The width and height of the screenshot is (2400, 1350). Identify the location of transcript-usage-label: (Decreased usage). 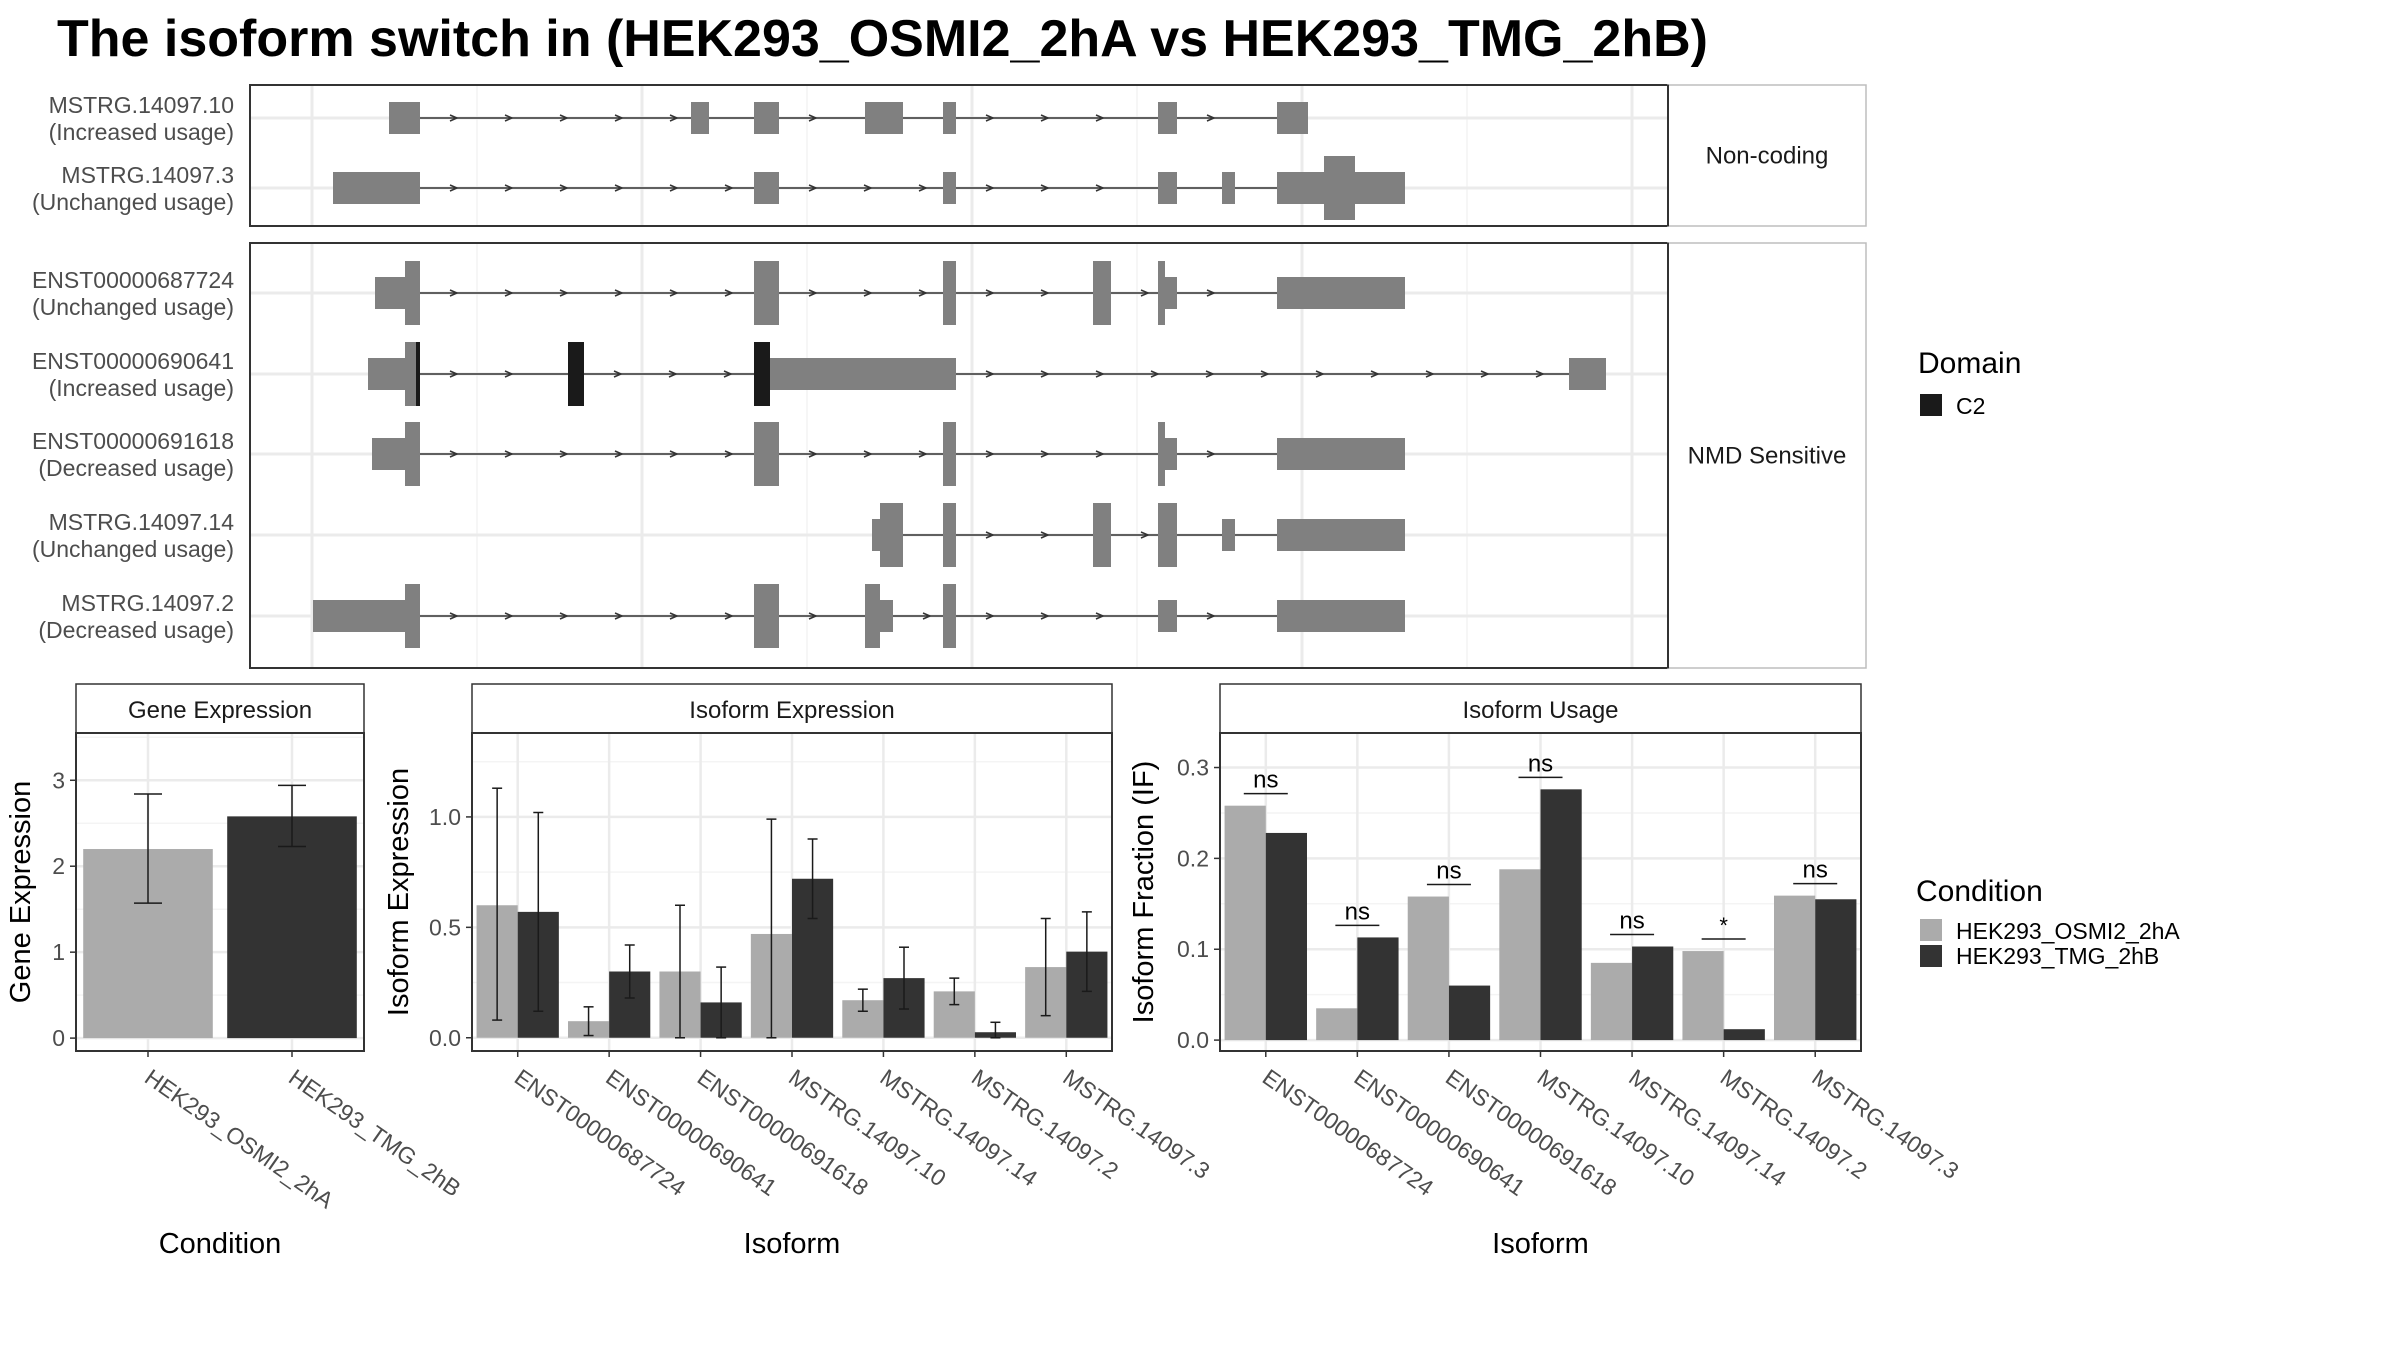
(136, 468).